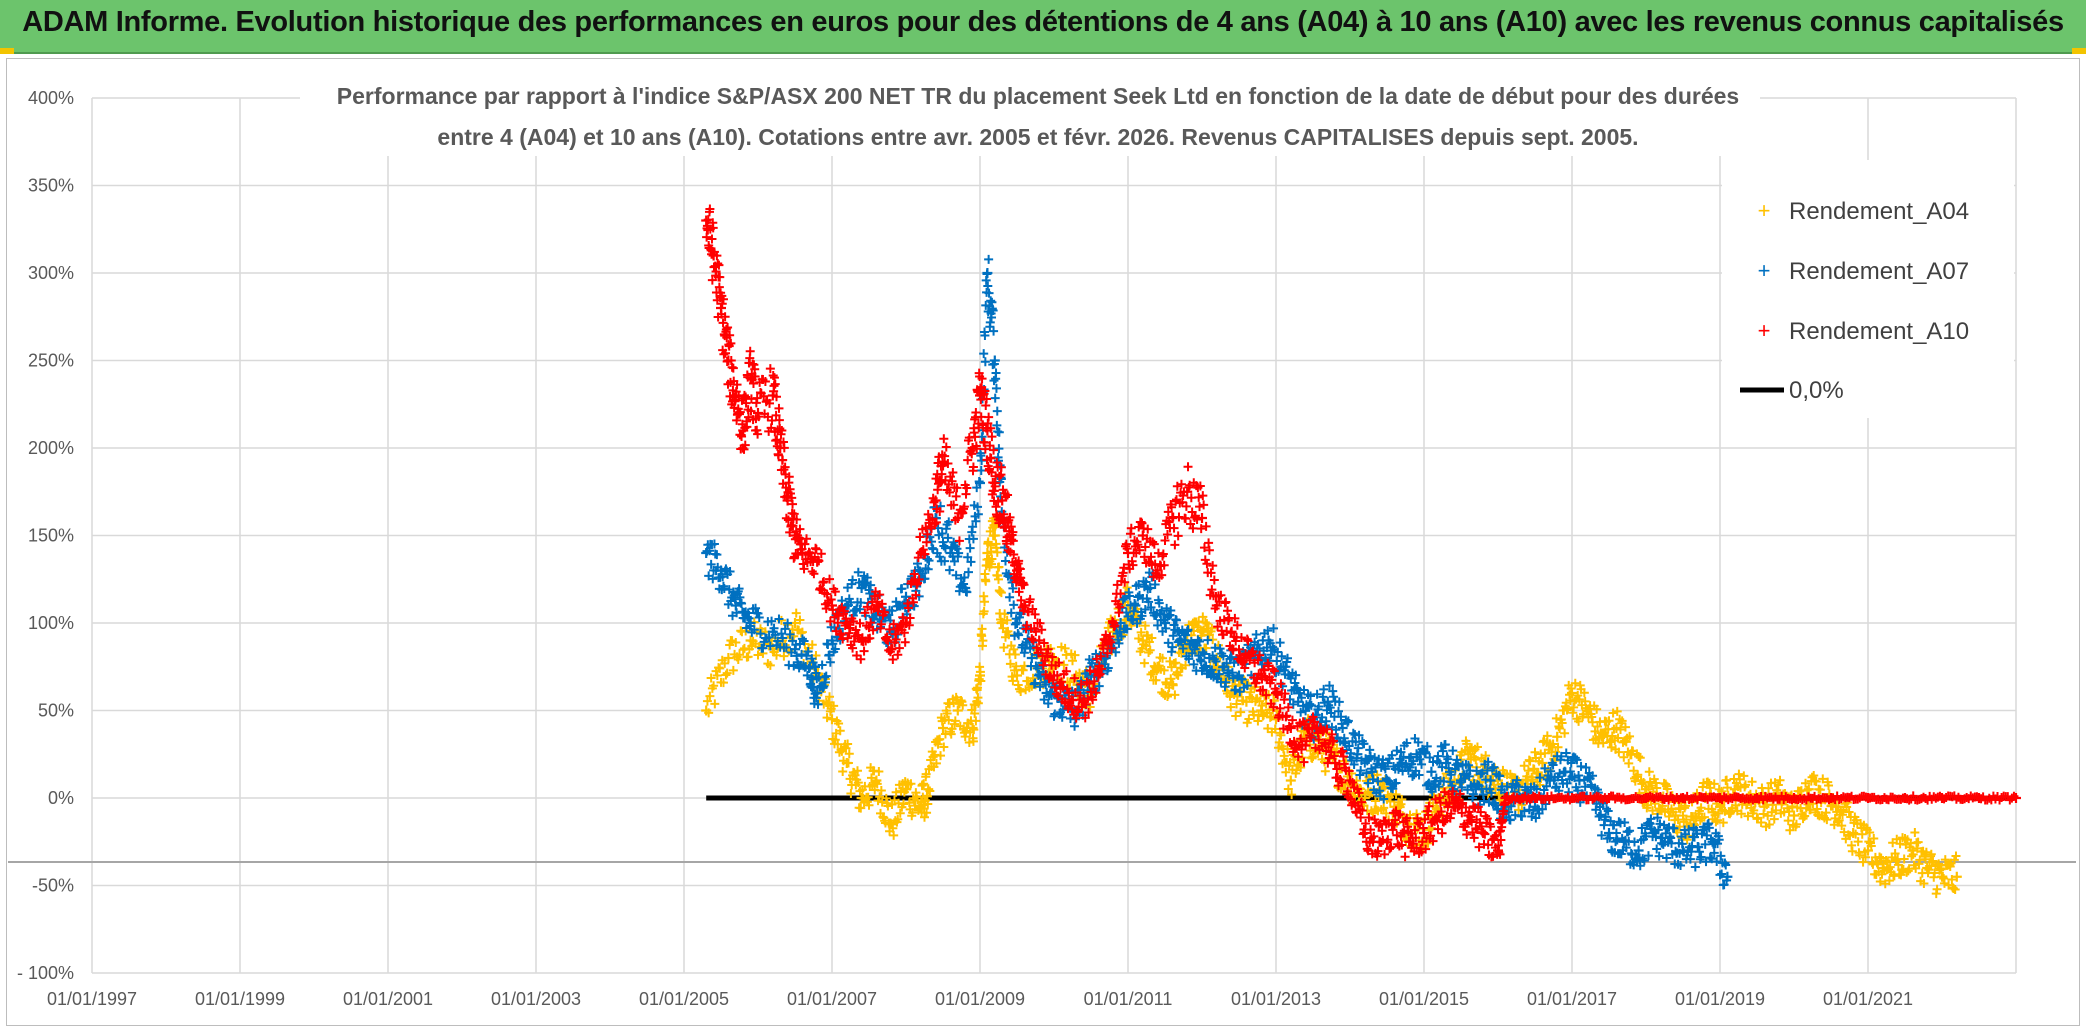 Image resolution: width=2086 pixels, height=1031 pixels. I want to click on legend-label-a10: Rendement_A10, so click(1879, 331).